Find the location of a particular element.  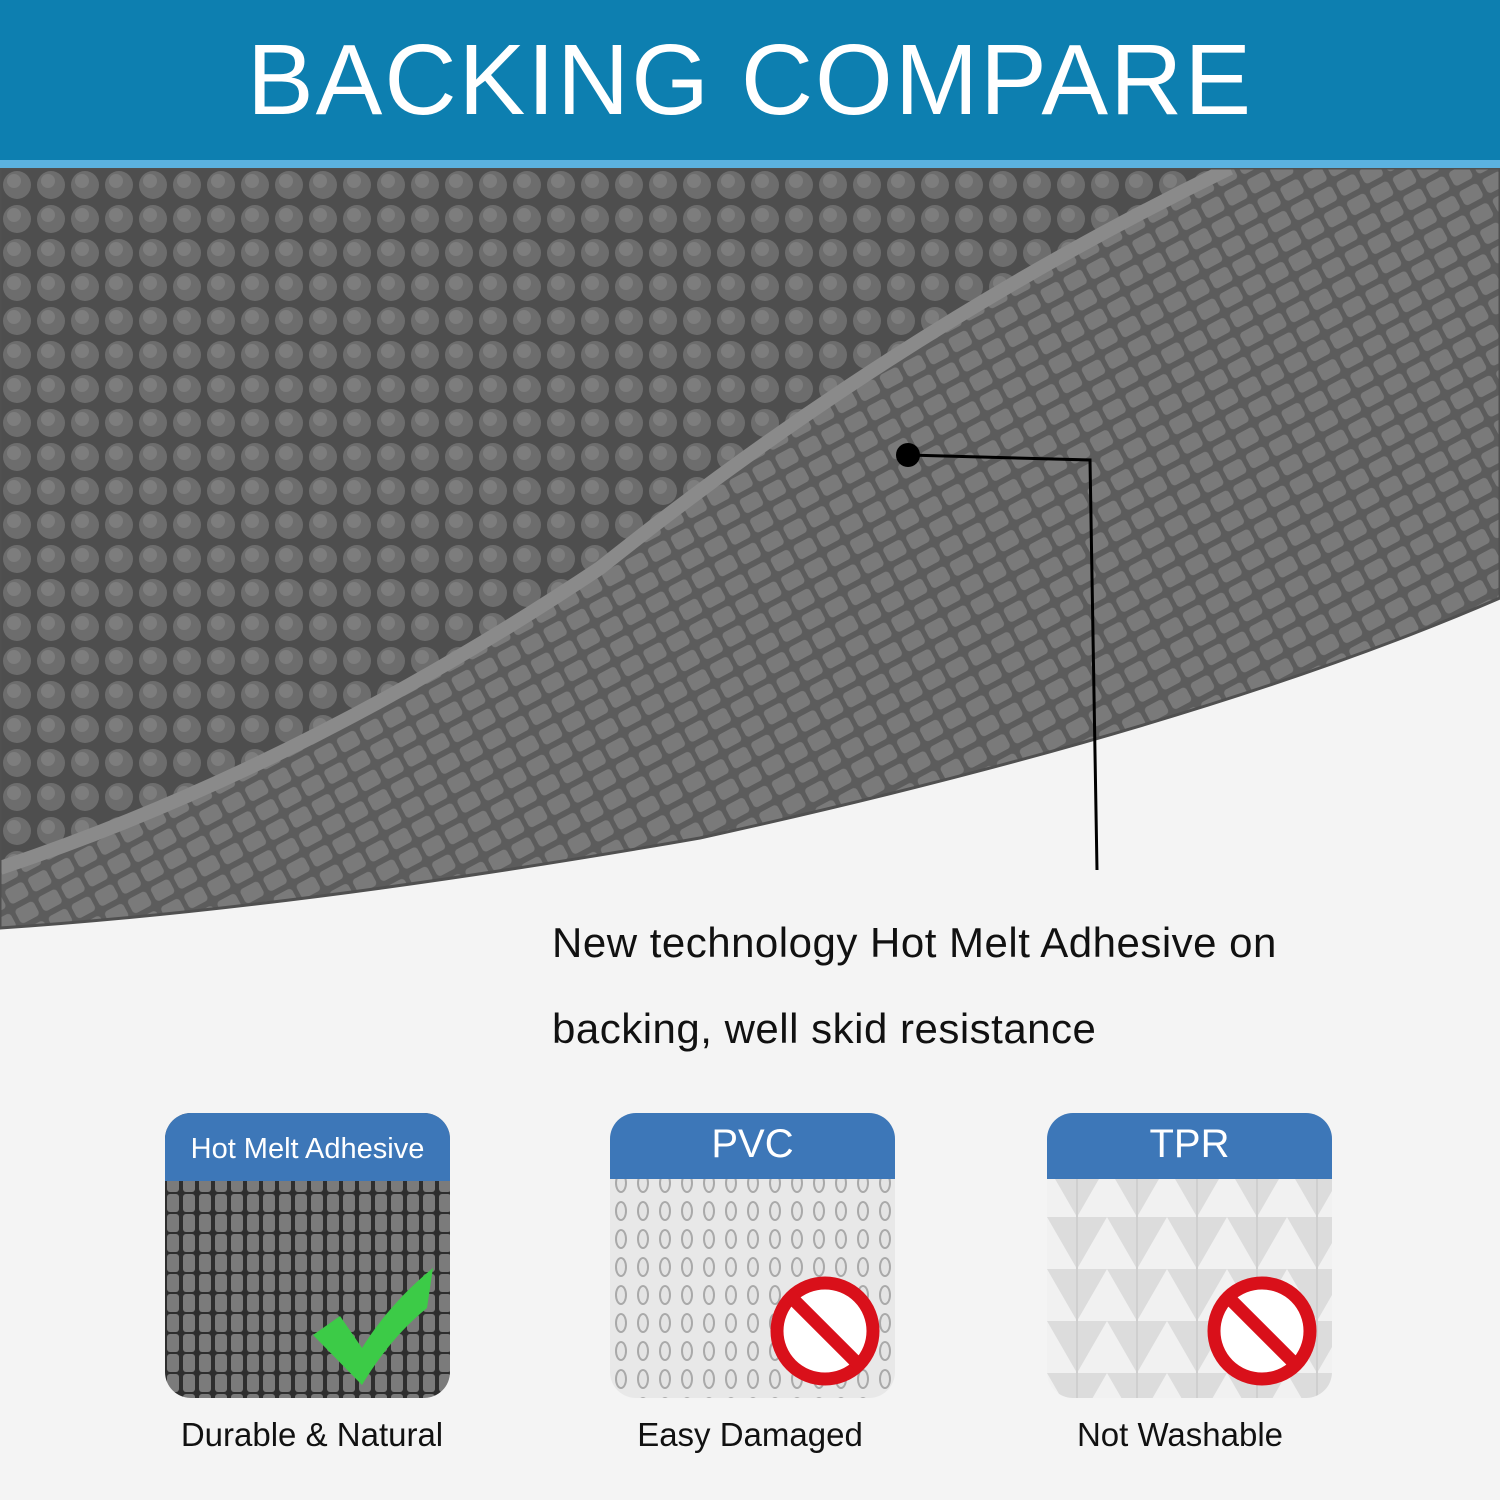

card-caption: Easy Damaged is located at coordinates (750, 1434).